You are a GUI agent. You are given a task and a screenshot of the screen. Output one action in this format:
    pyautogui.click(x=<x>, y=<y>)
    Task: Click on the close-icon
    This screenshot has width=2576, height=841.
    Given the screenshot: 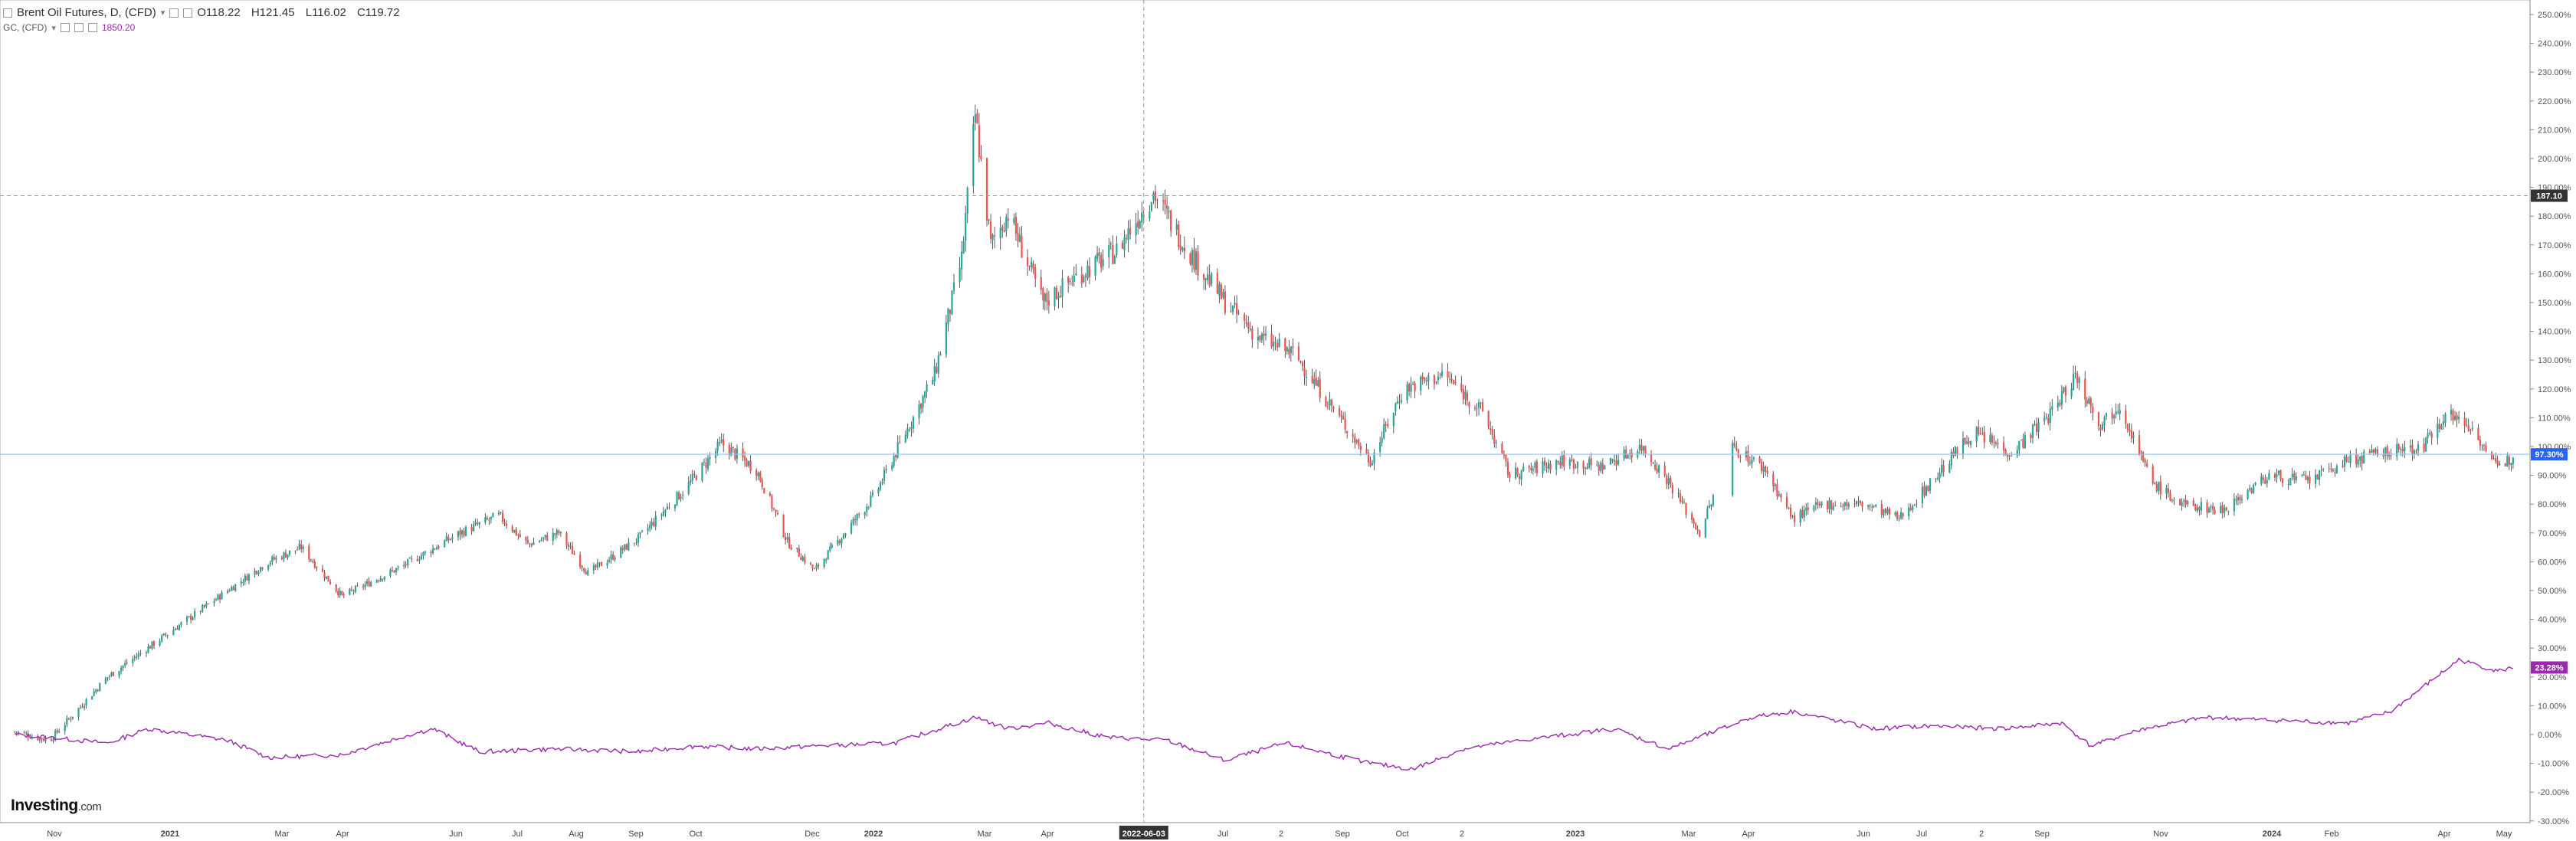 What is the action you would take?
    pyautogui.click(x=92, y=27)
    